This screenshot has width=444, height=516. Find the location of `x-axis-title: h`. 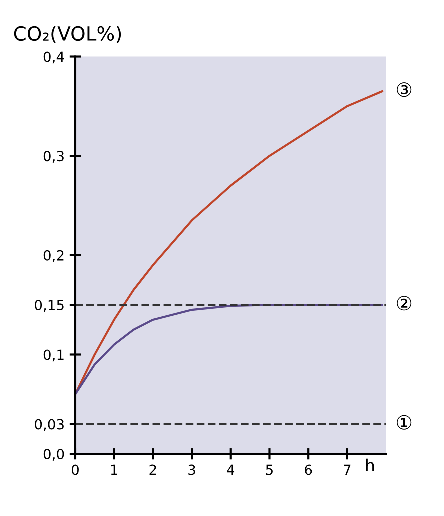

x-axis-title: h is located at coordinates (370, 465).